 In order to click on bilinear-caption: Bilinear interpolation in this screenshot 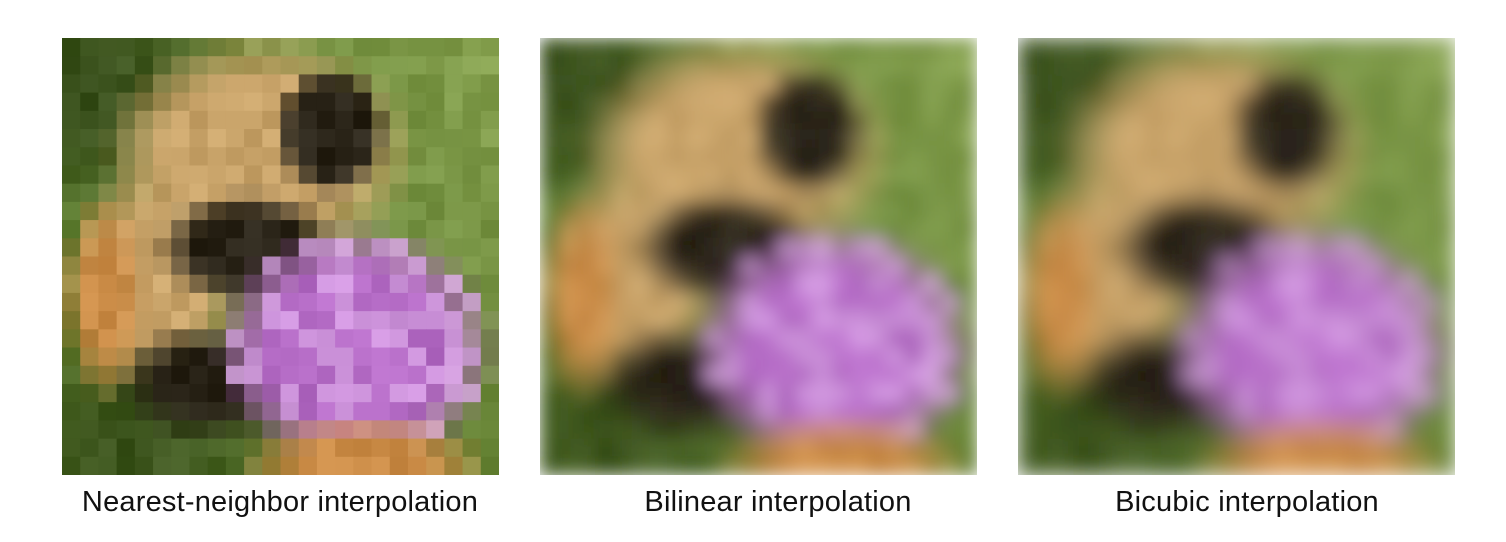, I will do `click(778, 502)`.